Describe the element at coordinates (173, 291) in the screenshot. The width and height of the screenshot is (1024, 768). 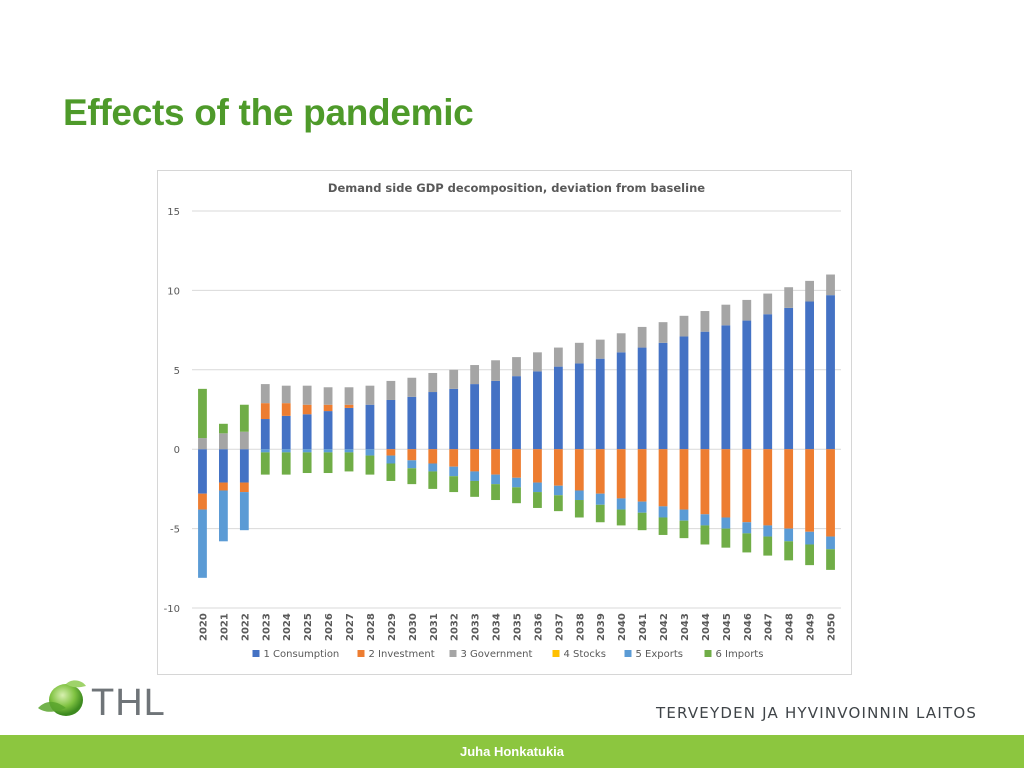
I see `y-tick-label: 10` at that location.